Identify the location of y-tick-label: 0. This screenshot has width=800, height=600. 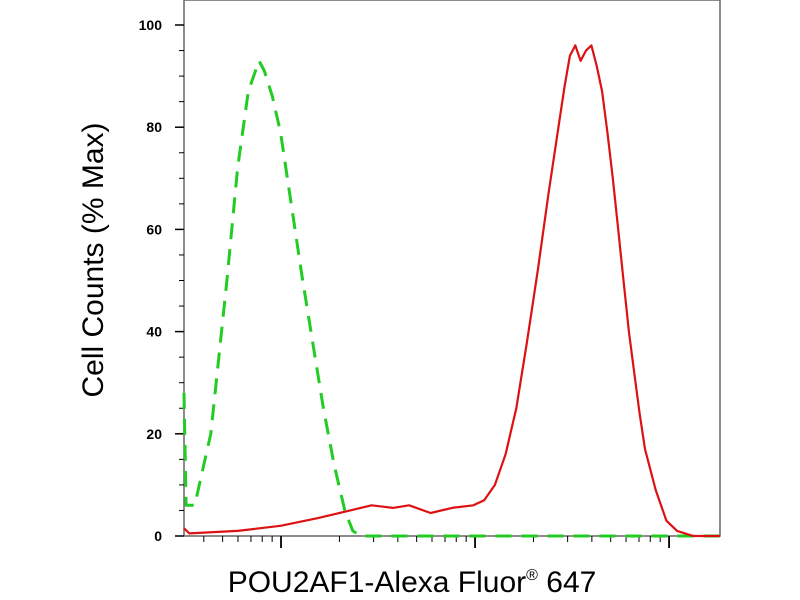
(158, 536).